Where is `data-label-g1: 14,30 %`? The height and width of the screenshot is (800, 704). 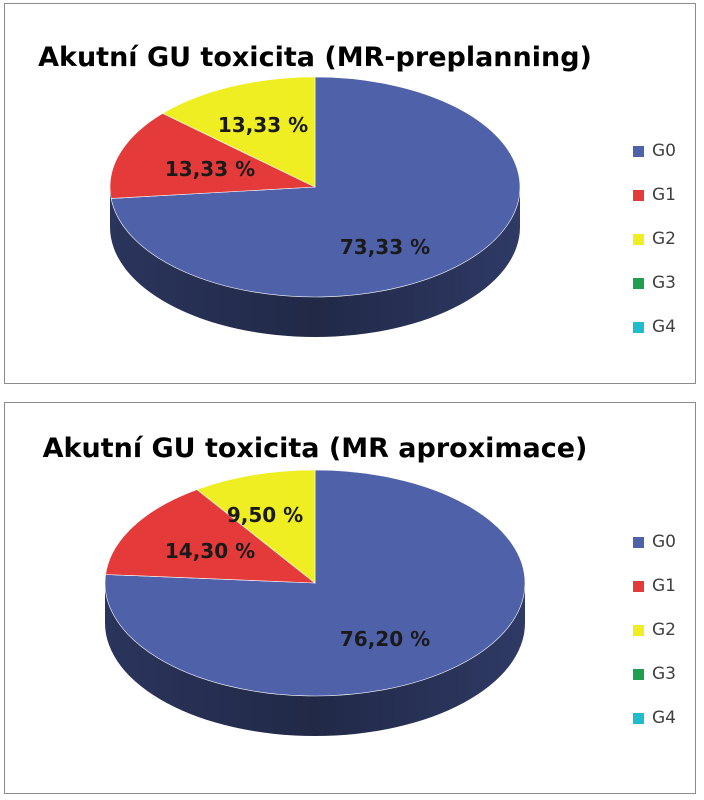 data-label-g1: 14,30 % is located at coordinates (210, 551).